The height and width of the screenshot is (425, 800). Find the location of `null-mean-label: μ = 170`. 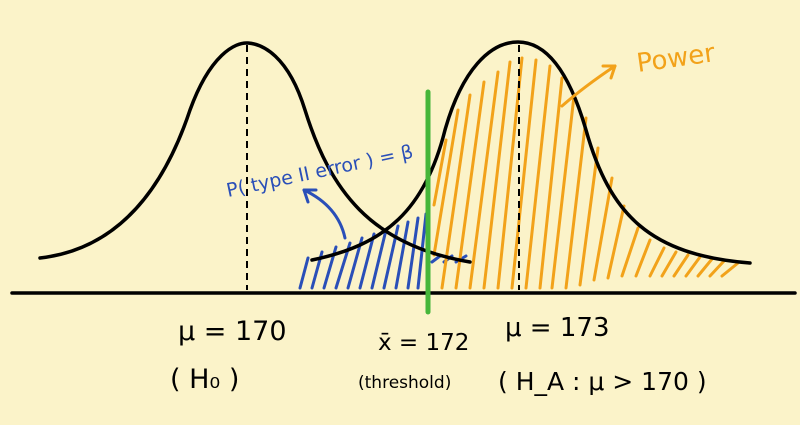

null-mean-label: μ = 170 is located at coordinates (232, 331).